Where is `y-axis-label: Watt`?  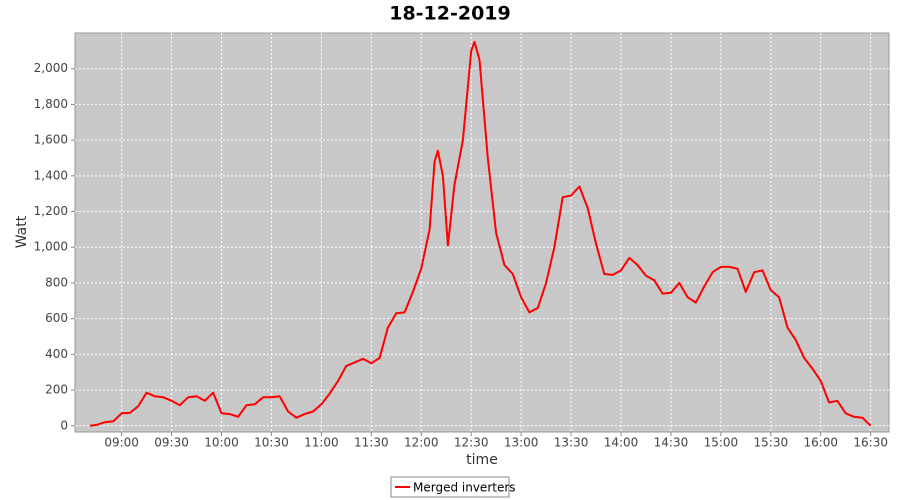
y-axis-label: Watt is located at coordinates (22, 231).